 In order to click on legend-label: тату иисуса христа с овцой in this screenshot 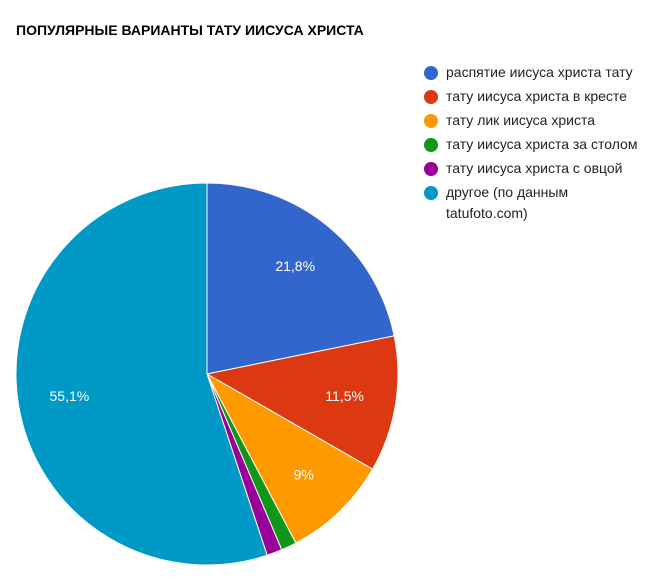, I will do `click(534, 168)`.